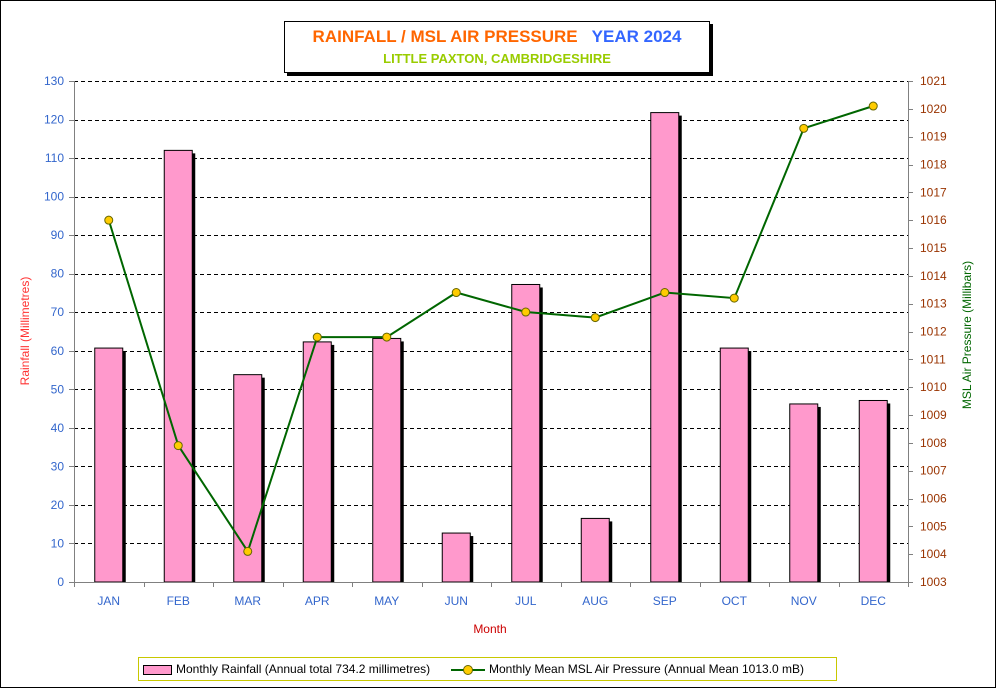 Image resolution: width=996 pixels, height=688 pixels. What do you see at coordinates (58, 505) in the screenshot?
I see `y-tick-label-left: 20` at bounding box center [58, 505].